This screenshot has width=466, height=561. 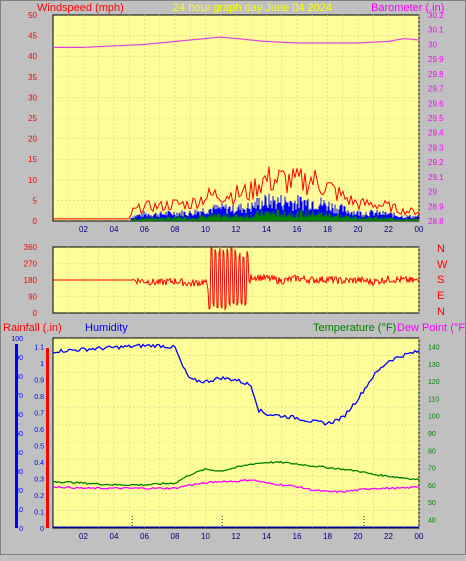 I want to click on temphum-x-tick-label: 16, so click(x=297, y=536).